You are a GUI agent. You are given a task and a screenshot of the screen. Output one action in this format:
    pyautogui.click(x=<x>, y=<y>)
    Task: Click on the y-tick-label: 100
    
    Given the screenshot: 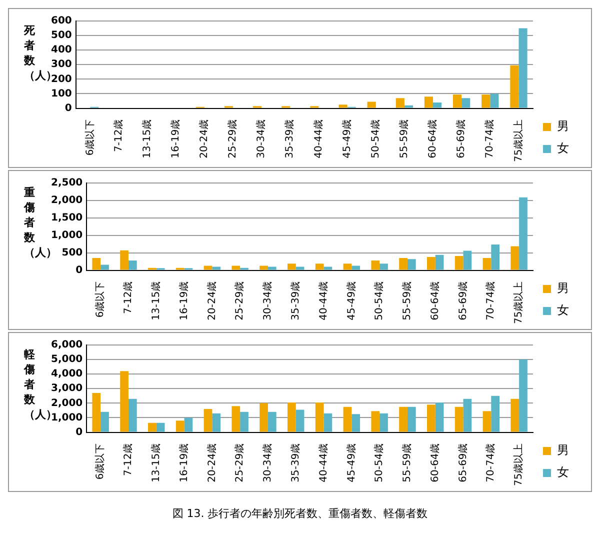 What is the action you would take?
    pyautogui.click(x=61, y=94)
    